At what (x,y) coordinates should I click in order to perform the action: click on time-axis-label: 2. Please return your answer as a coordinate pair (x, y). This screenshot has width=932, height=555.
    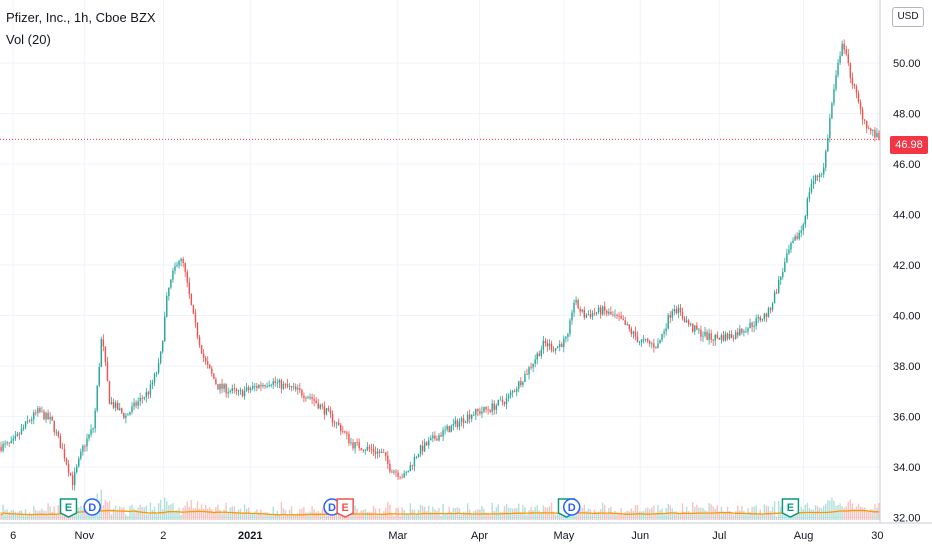
    Looking at the image, I should click on (163, 536).